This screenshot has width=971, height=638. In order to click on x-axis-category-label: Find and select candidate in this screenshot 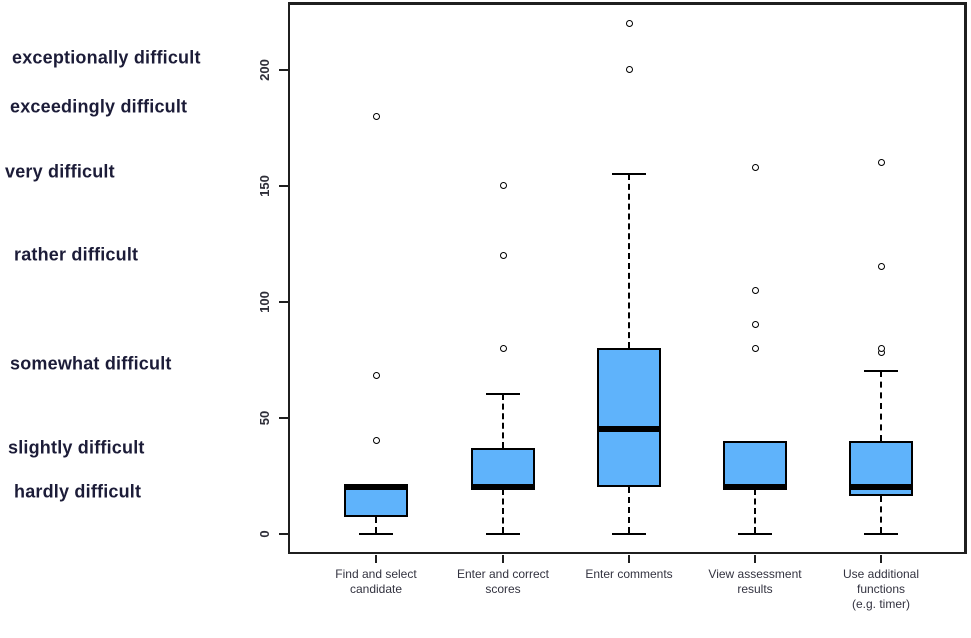, I will do `click(376, 581)`.